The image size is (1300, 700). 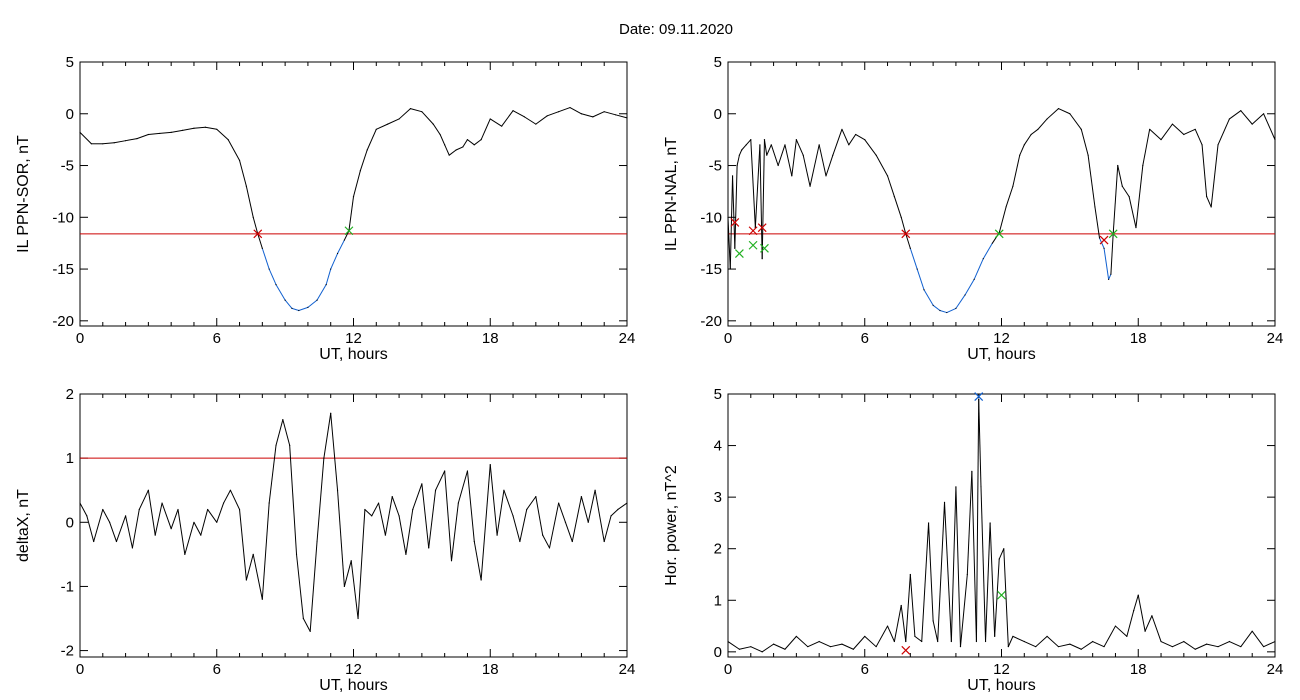 I want to click on y-axis-label: Hor. power, nT^2, so click(x=671, y=525).